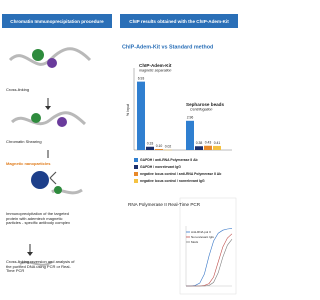  I want to click on chart-title: RNA Polymerase II Real-Time PCR, so click(164, 204).